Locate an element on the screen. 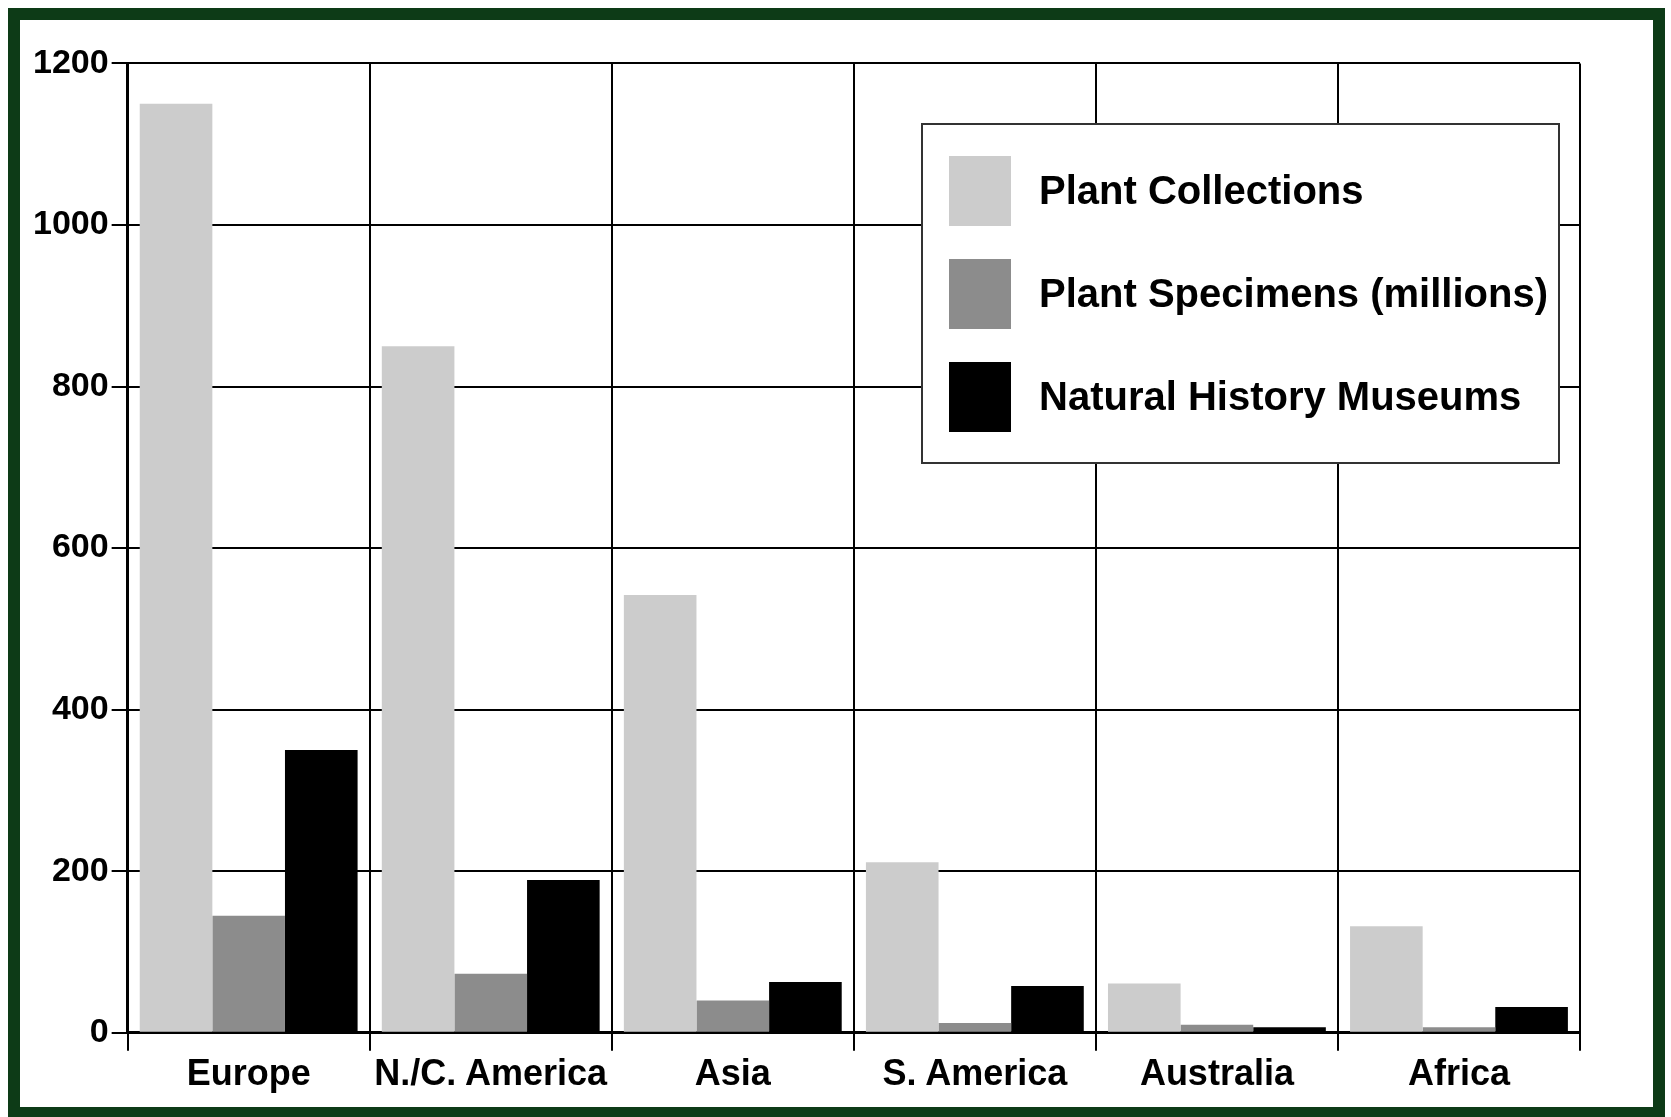  y-tick-label: 1000 is located at coordinates (71, 222).